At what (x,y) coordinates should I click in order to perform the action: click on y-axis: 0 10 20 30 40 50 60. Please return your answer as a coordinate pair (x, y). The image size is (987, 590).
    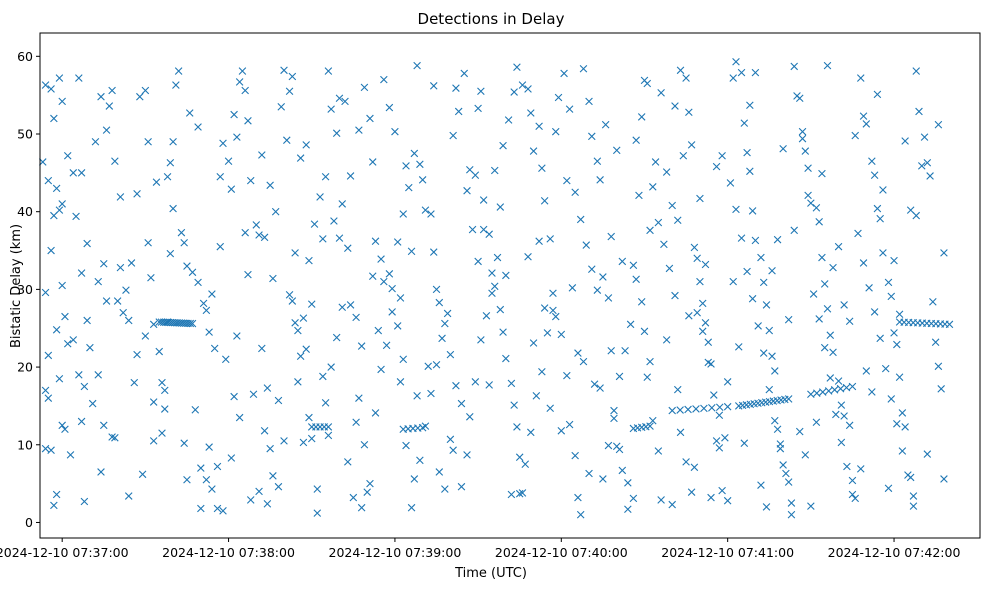
    Looking at the image, I should click on (28, 289).